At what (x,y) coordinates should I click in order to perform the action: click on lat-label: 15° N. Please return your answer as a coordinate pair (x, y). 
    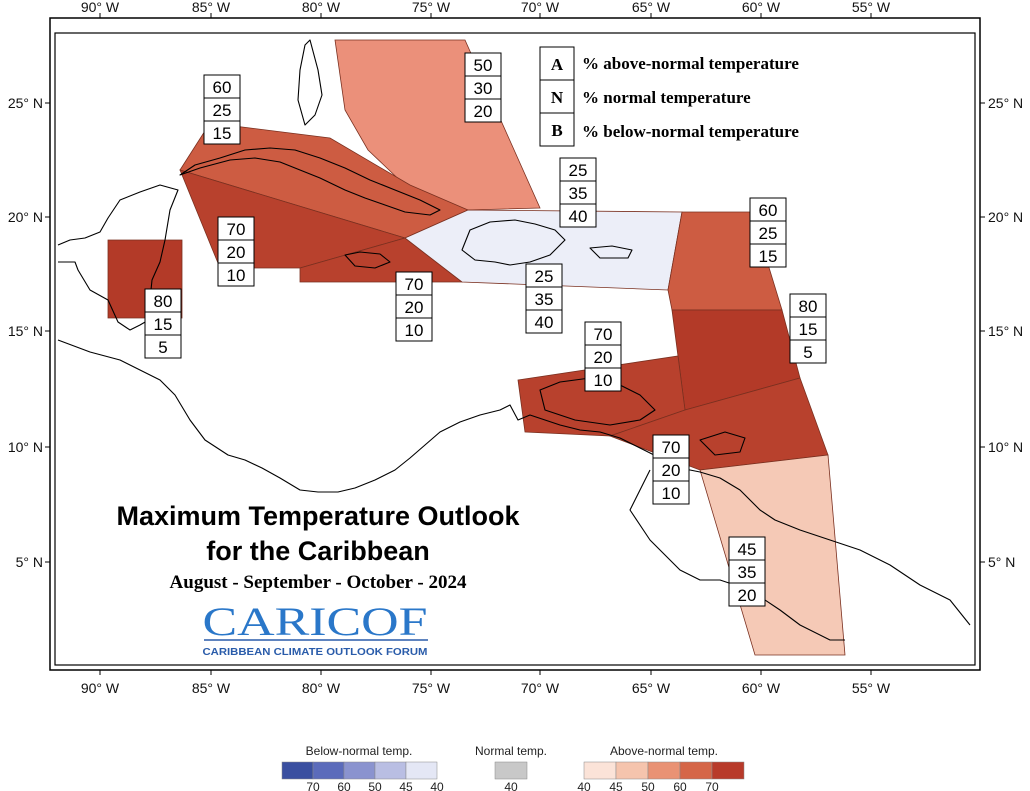
    Looking at the image, I should click on (25, 331).